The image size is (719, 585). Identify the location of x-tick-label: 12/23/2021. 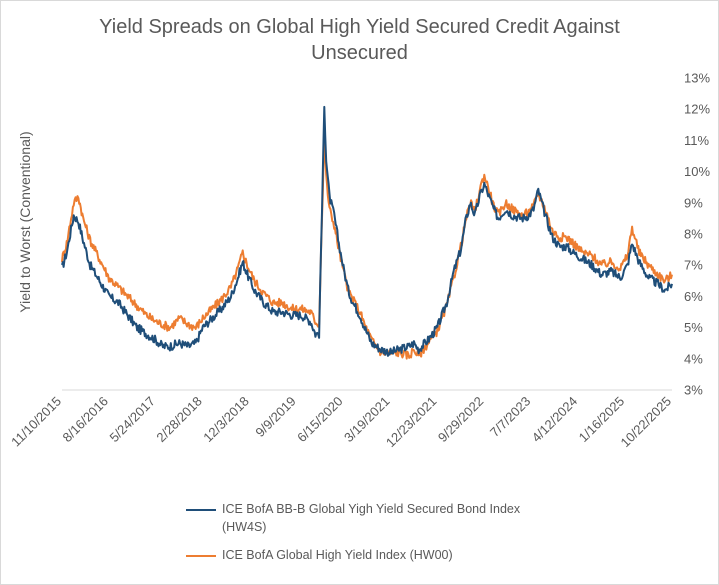
(411, 422).